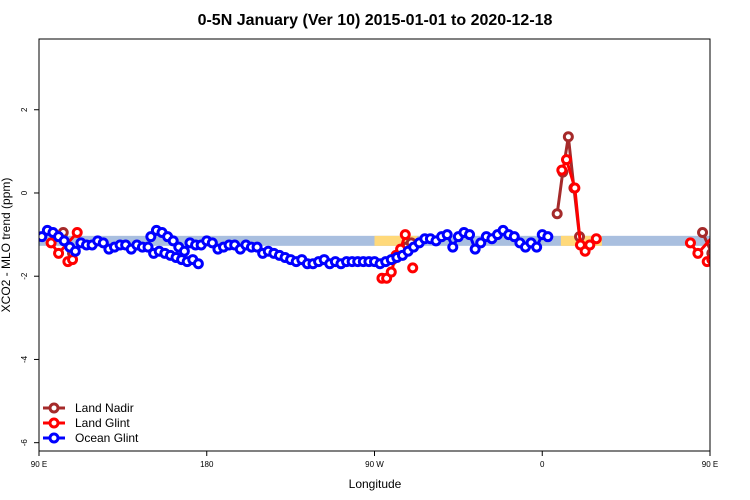 The image size is (750, 500). What do you see at coordinates (24, 192) in the screenshot?
I see `y-tick-label: 0` at bounding box center [24, 192].